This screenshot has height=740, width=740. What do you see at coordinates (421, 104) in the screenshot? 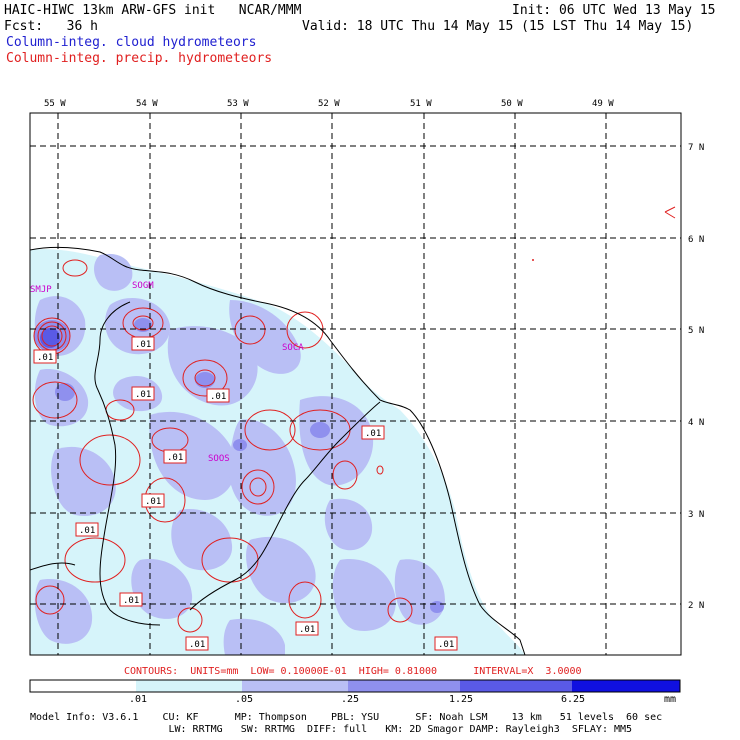
I see `lon-label: 51 W` at bounding box center [421, 104].